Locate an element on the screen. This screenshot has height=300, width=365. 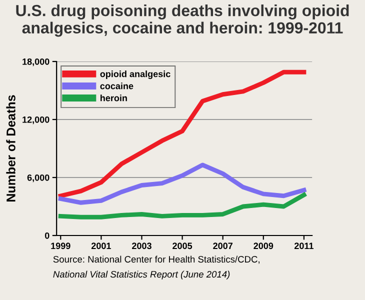
y-tick-label: 0 is located at coordinates (47, 235).